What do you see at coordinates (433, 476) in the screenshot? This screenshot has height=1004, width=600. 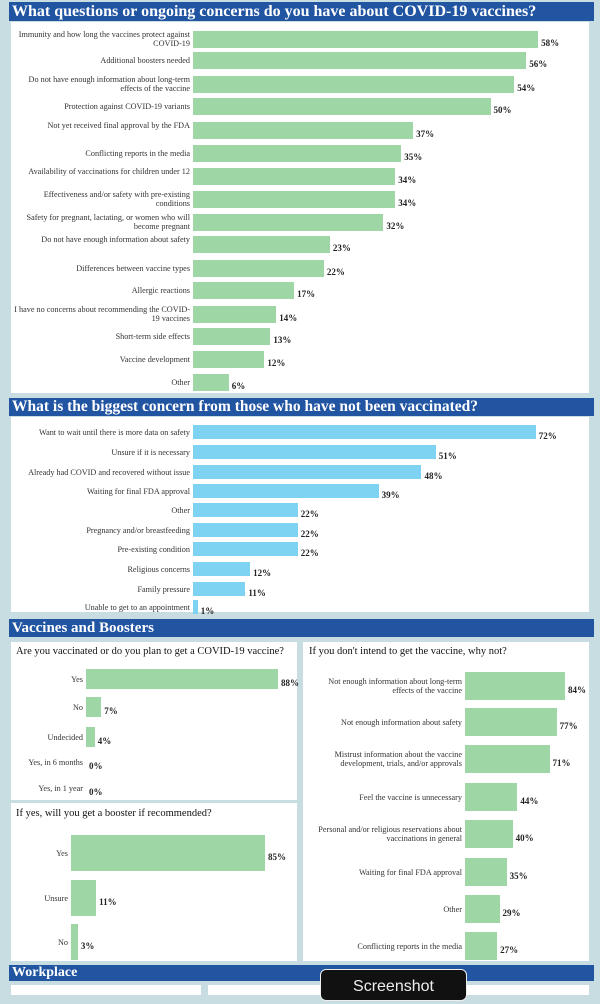 I see `chart-1-value-label: 48%` at bounding box center [433, 476].